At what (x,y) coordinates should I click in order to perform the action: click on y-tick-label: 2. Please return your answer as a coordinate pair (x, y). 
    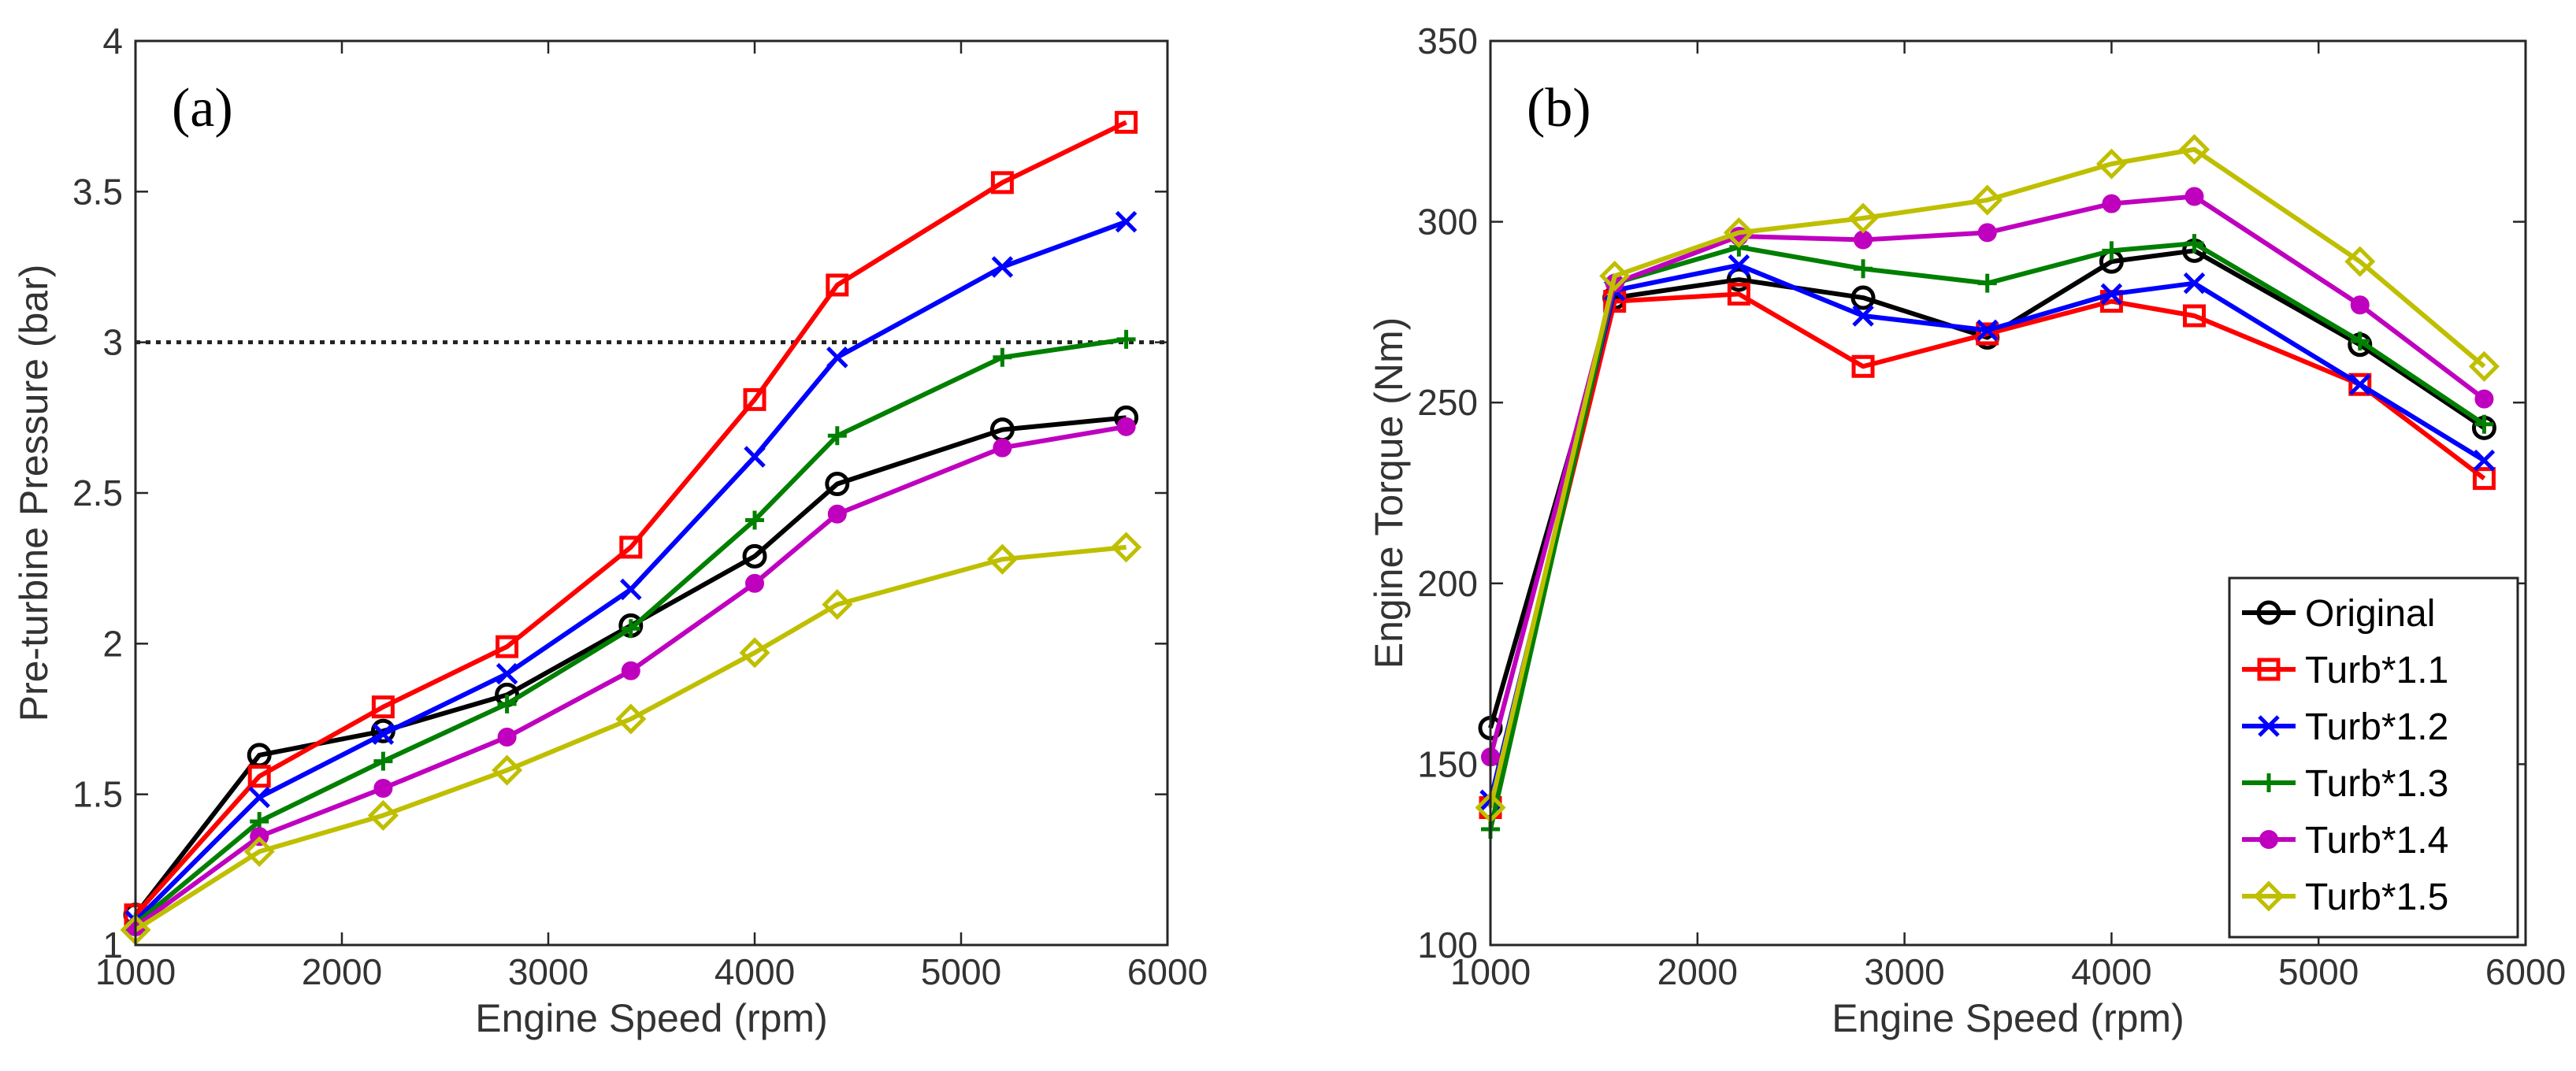
    Looking at the image, I should click on (112, 643).